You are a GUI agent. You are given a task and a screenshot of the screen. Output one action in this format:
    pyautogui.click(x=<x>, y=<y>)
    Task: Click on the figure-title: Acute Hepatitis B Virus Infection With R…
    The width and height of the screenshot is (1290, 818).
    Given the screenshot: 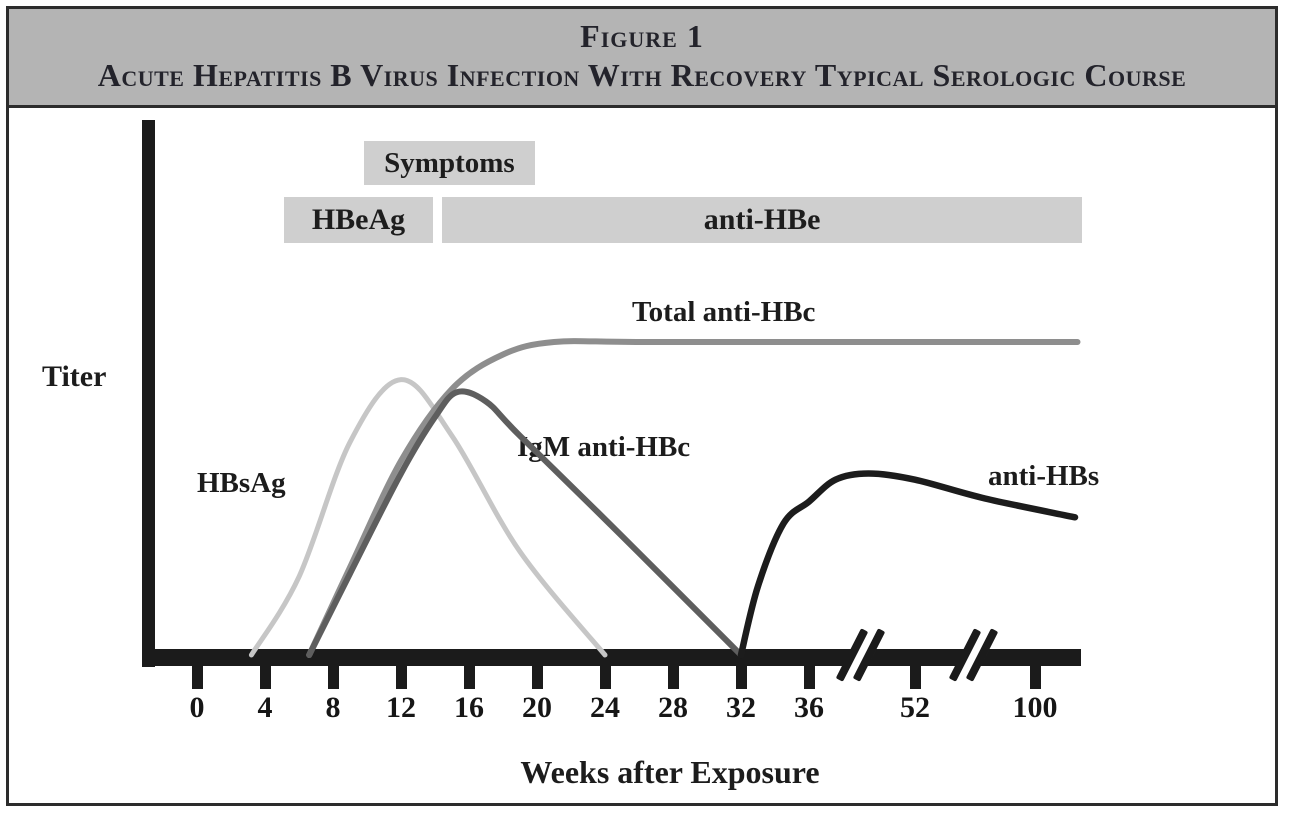 What is the action you would take?
    pyautogui.click(x=642, y=75)
    